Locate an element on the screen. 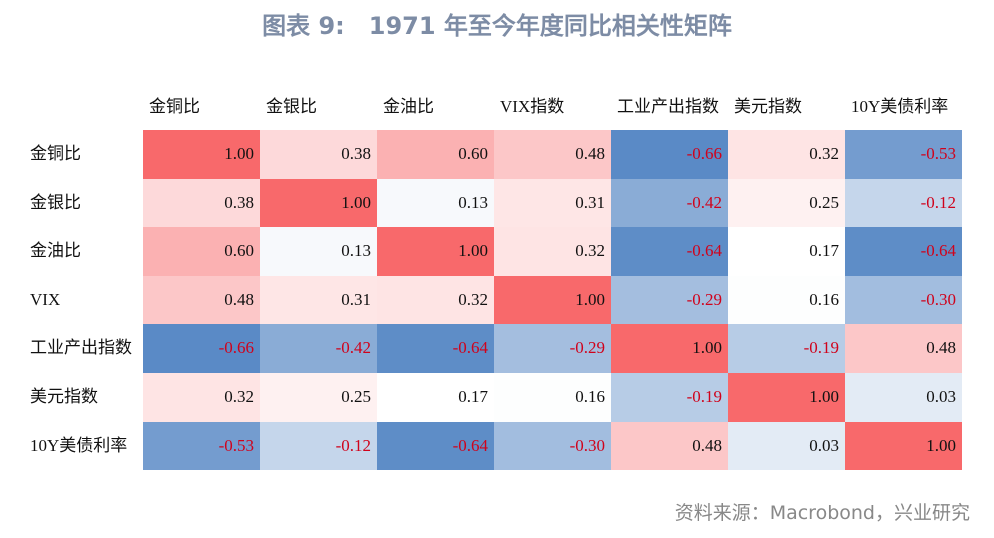 The width and height of the screenshot is (994, 538). column-header: 美元指数 is located at coordinates (768, 106).